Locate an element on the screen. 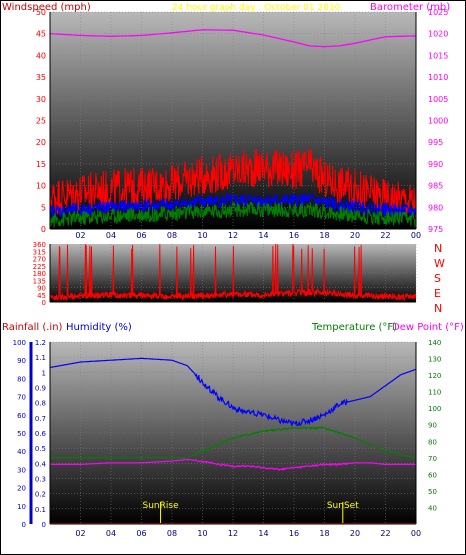 The height and width of the screenshot is (555, 466). rainfall-axis-label: Rainfall (.in) is located at coordinates (32, 327).